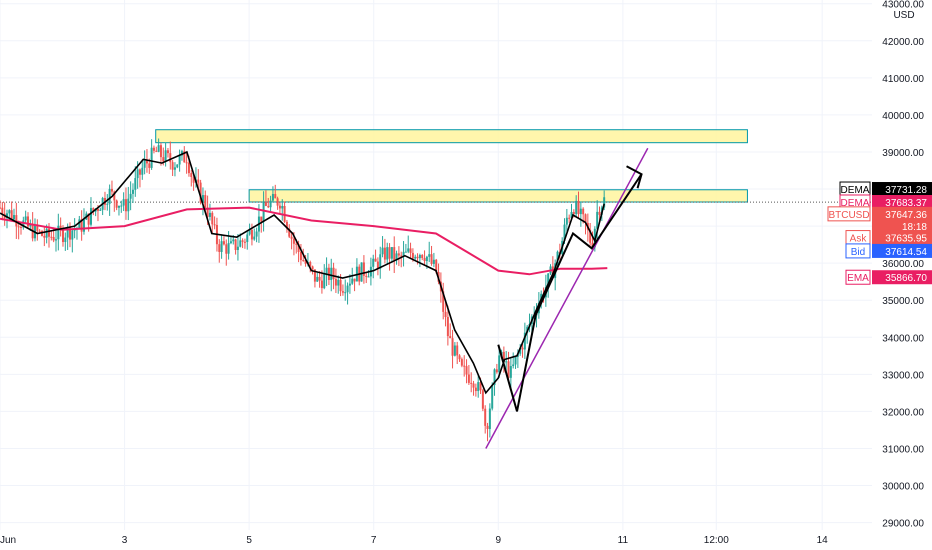 The height and width of the screenshot is (550, 932). Describe the element at coordinates (914, 227) in the screenshot. I see `countdown-timer: 18:18` at that location.